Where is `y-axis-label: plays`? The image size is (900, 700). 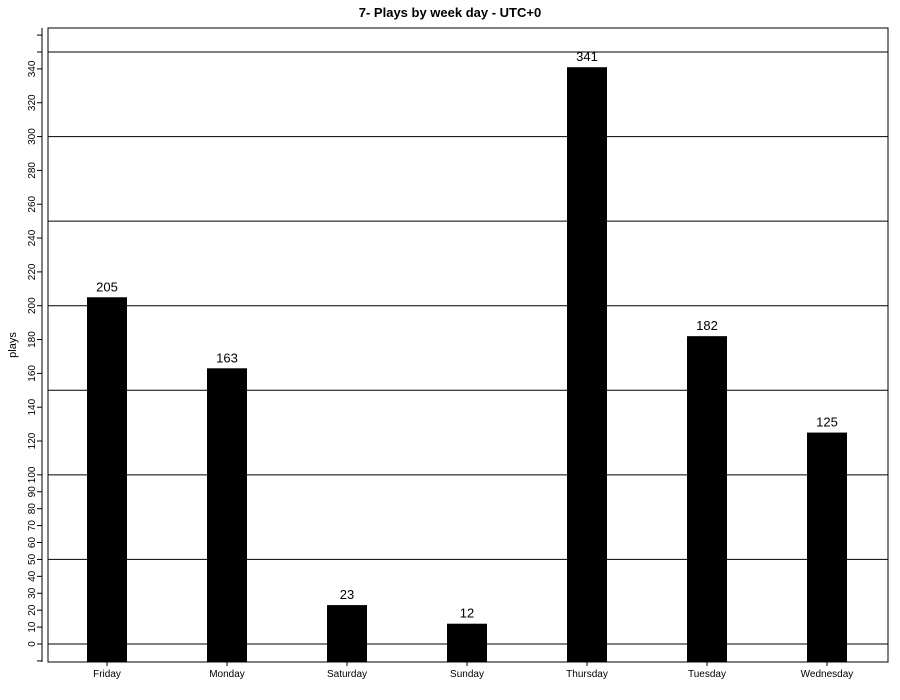
y-axis-label: plays is located at coordinates (13, 345).